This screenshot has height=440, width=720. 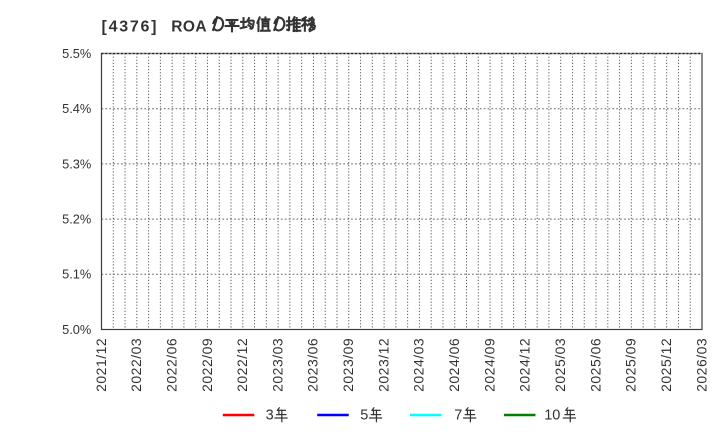 What do you see at coordinates (666, 365) in the screenshot?
I see `svg-text: 2025/12` at bounding box center [666, 365].